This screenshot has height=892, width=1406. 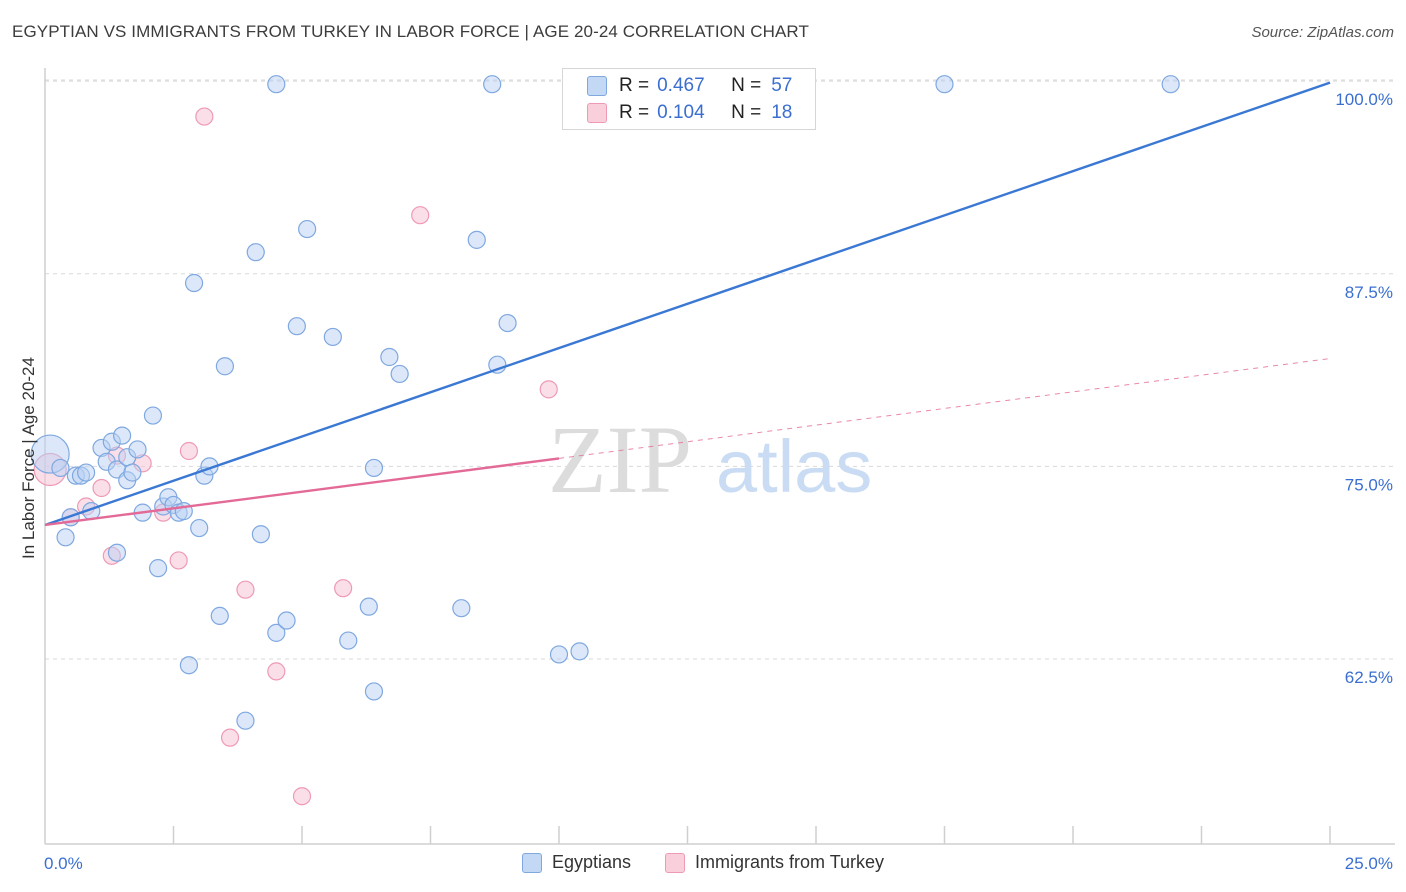 I want to click on stats-legend: R = 0.467 N = 57 R = 0.104 N = 18, so click(x=689, y=99).